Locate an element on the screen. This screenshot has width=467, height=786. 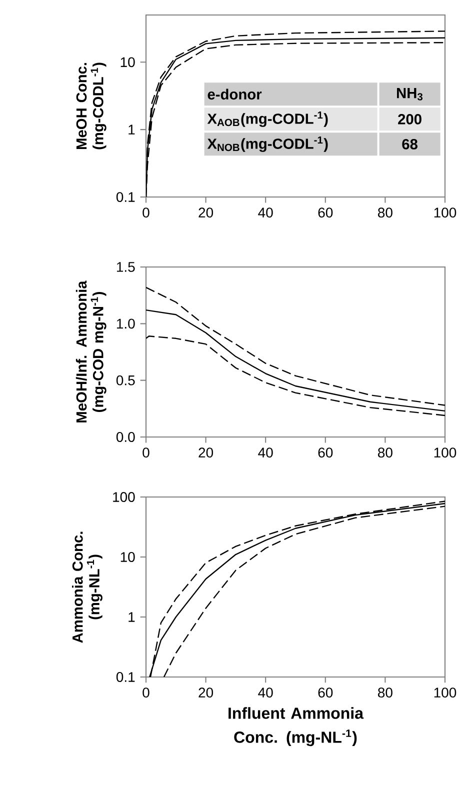
annotation: 200 is located at coordinates (410, 119).